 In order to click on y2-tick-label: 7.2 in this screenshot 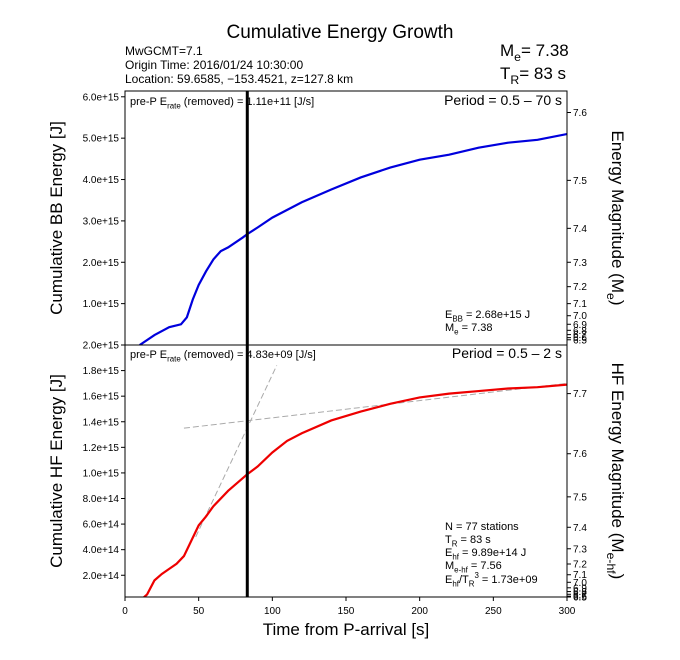, I will do `click(580, 564)`.